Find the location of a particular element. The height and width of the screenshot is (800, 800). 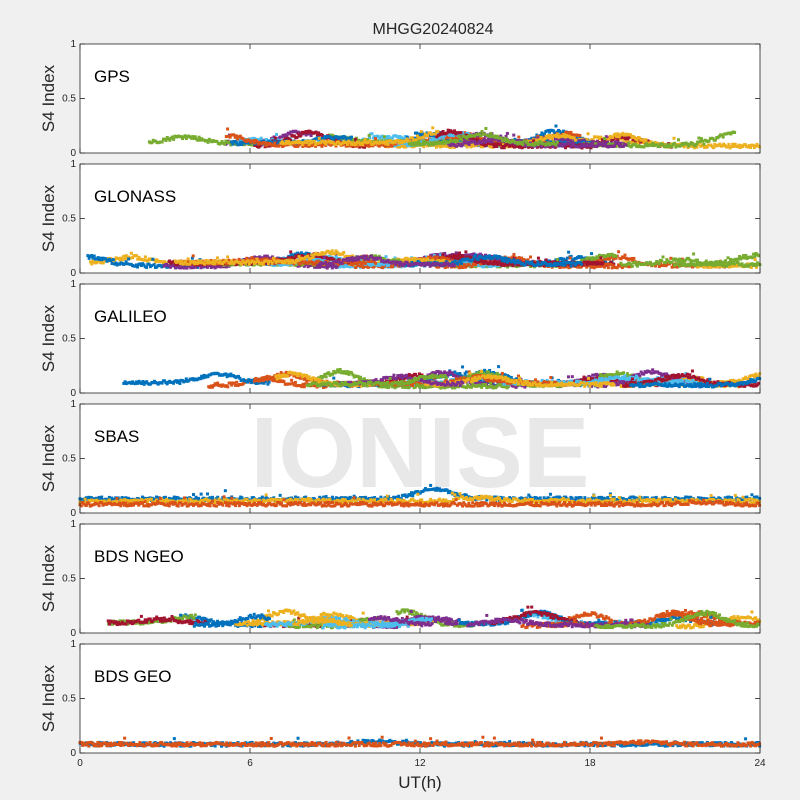

panel-label: GPS is located at coordinates (112, 76).